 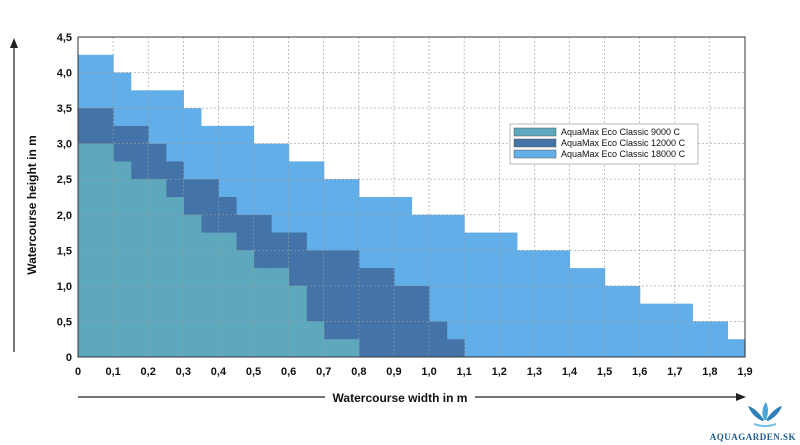 What do you see at coordinates (64, 322) in the screenshot?
I see `y-tick-label: 0,5` at bounding box center [64, 322].